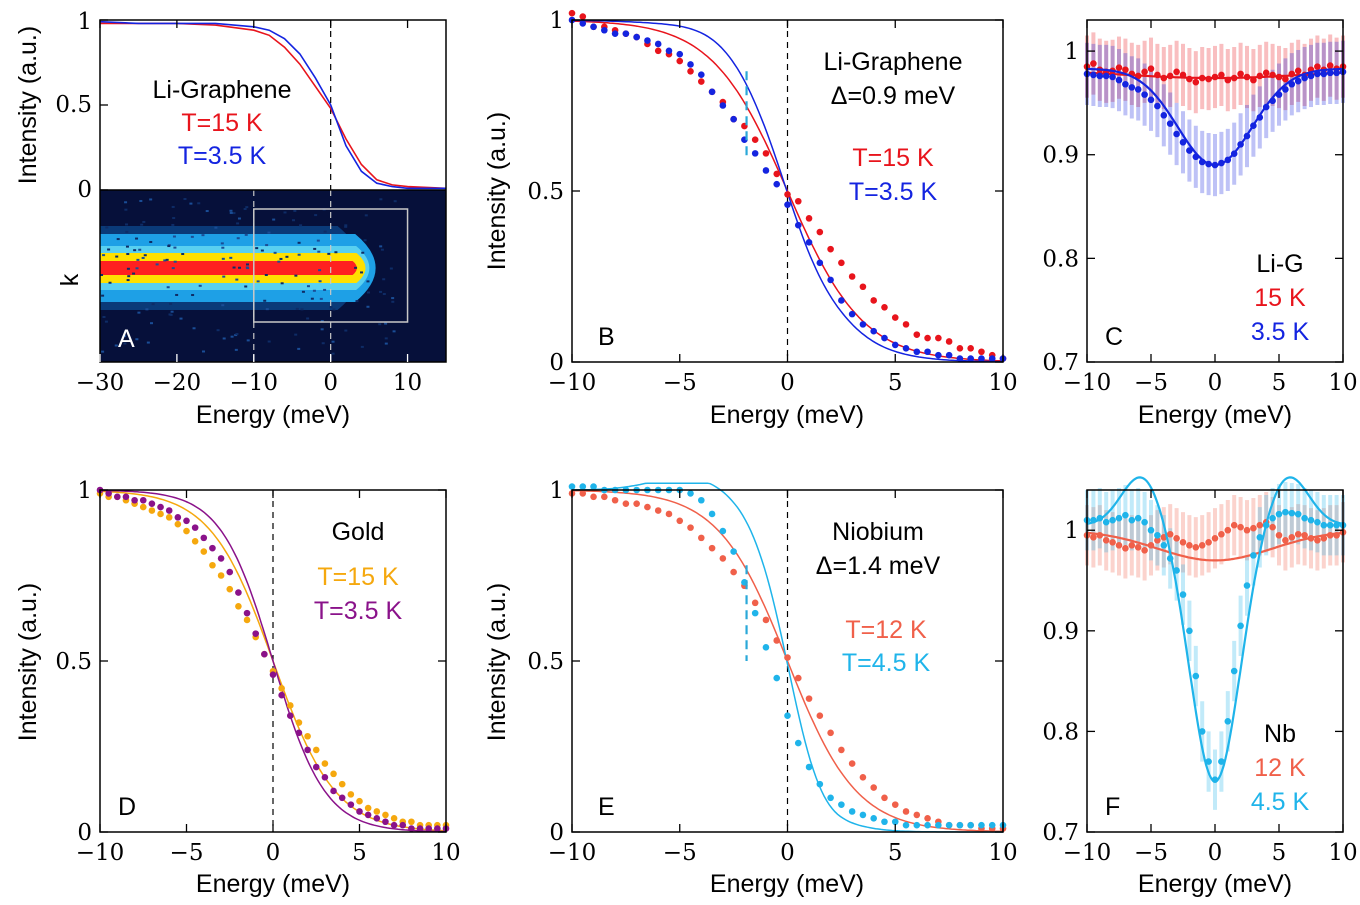  I want to click on y-tick-label: 0.5, so click(73, 662).